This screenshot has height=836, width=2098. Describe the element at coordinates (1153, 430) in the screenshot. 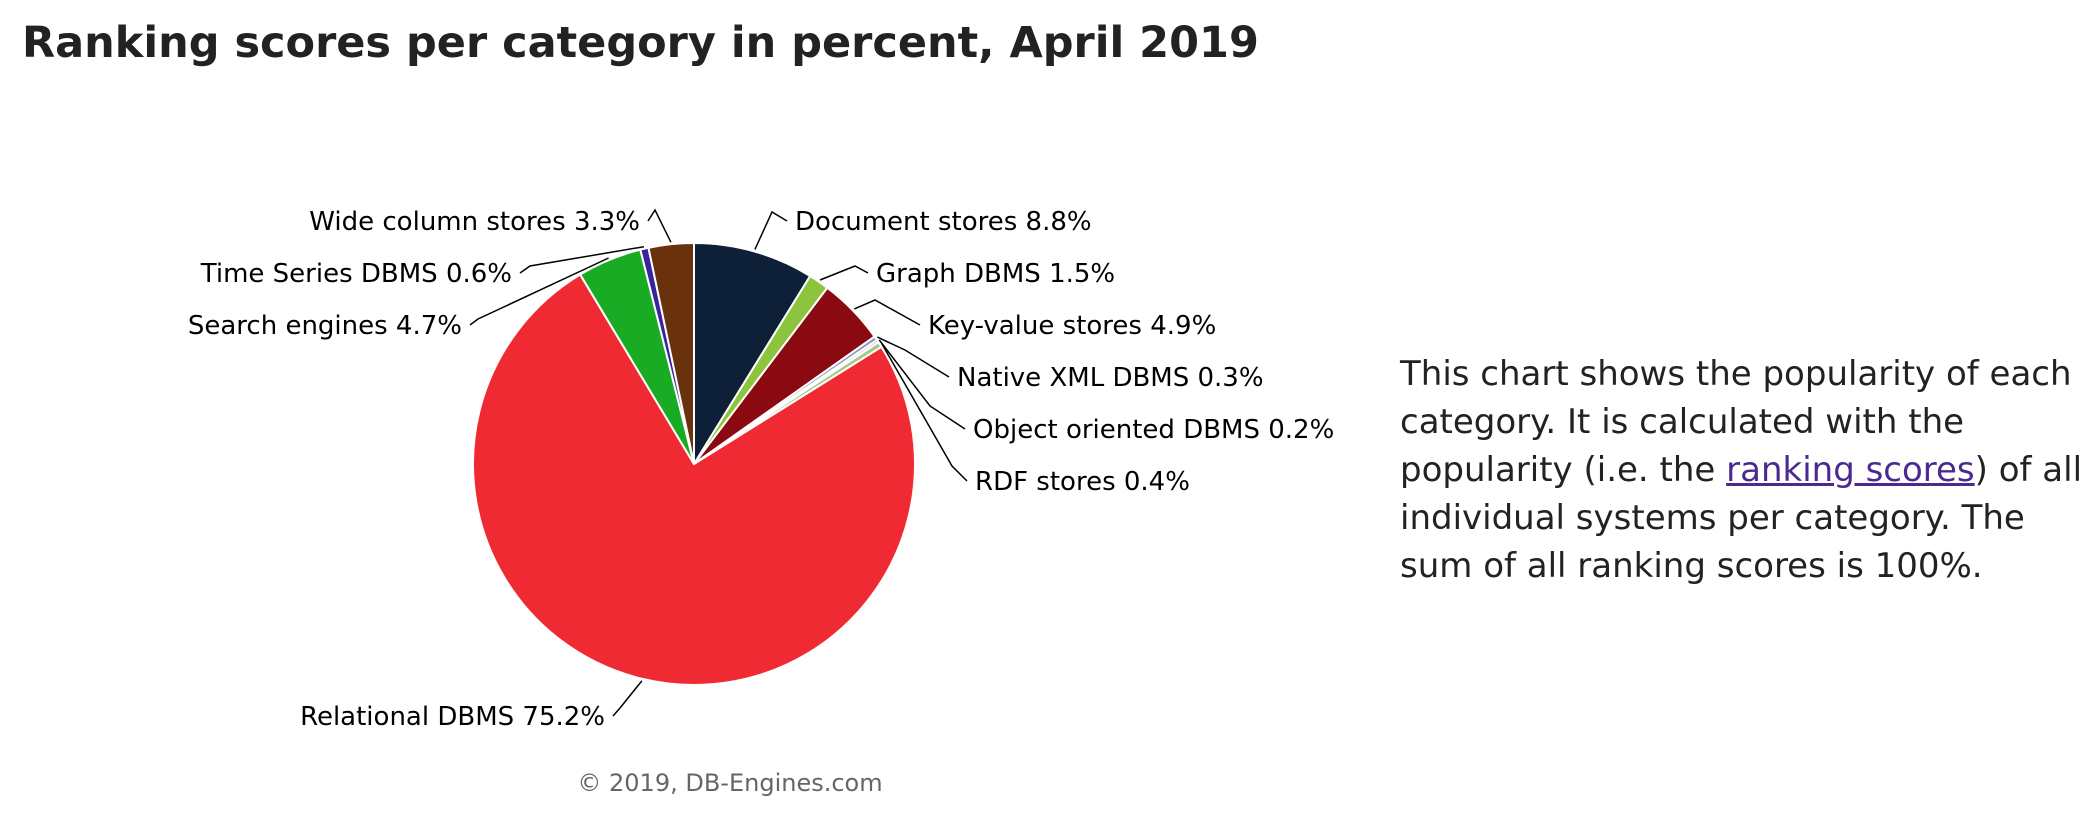

I see `label-object-oriented-dbms: Object oriented DBMS 0.2%` at that location.